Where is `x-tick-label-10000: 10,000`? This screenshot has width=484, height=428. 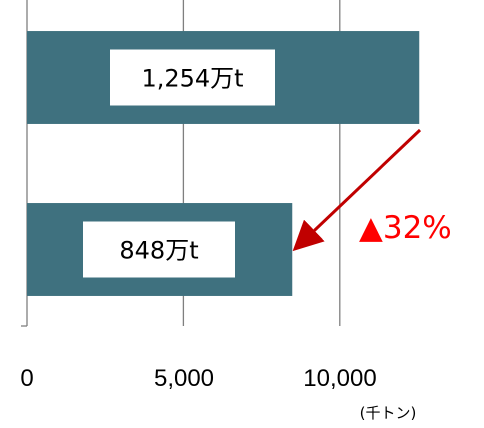
x-tick-label-10000: 10,000 is located at coordinates (339, 378).